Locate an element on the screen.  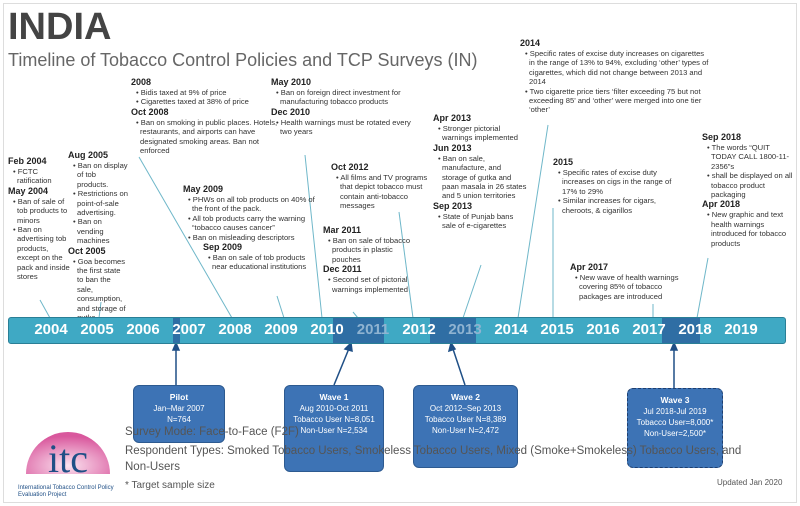
year-label: 2008 is located at coordinates (235, 329).